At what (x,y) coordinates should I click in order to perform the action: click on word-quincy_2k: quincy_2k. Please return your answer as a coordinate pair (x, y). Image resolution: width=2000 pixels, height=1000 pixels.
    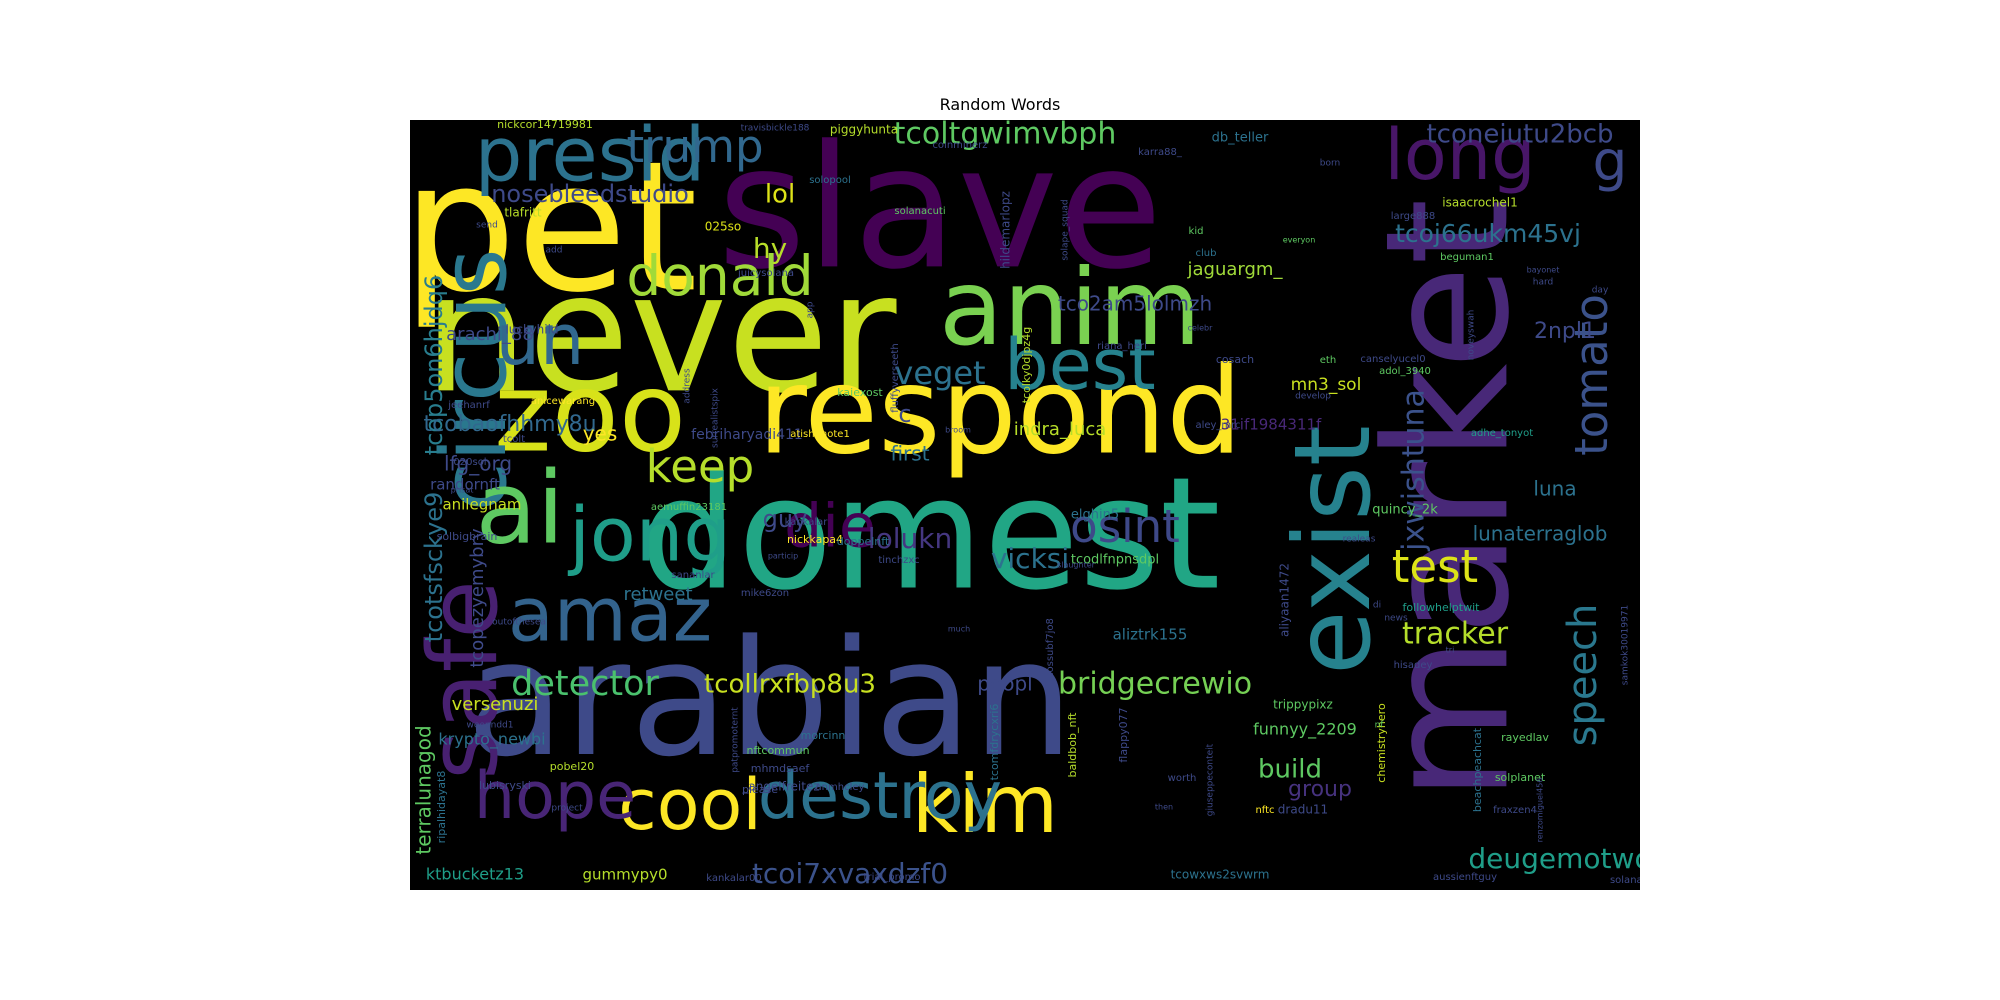
    Looking at the image, I should click on (1405, 510).